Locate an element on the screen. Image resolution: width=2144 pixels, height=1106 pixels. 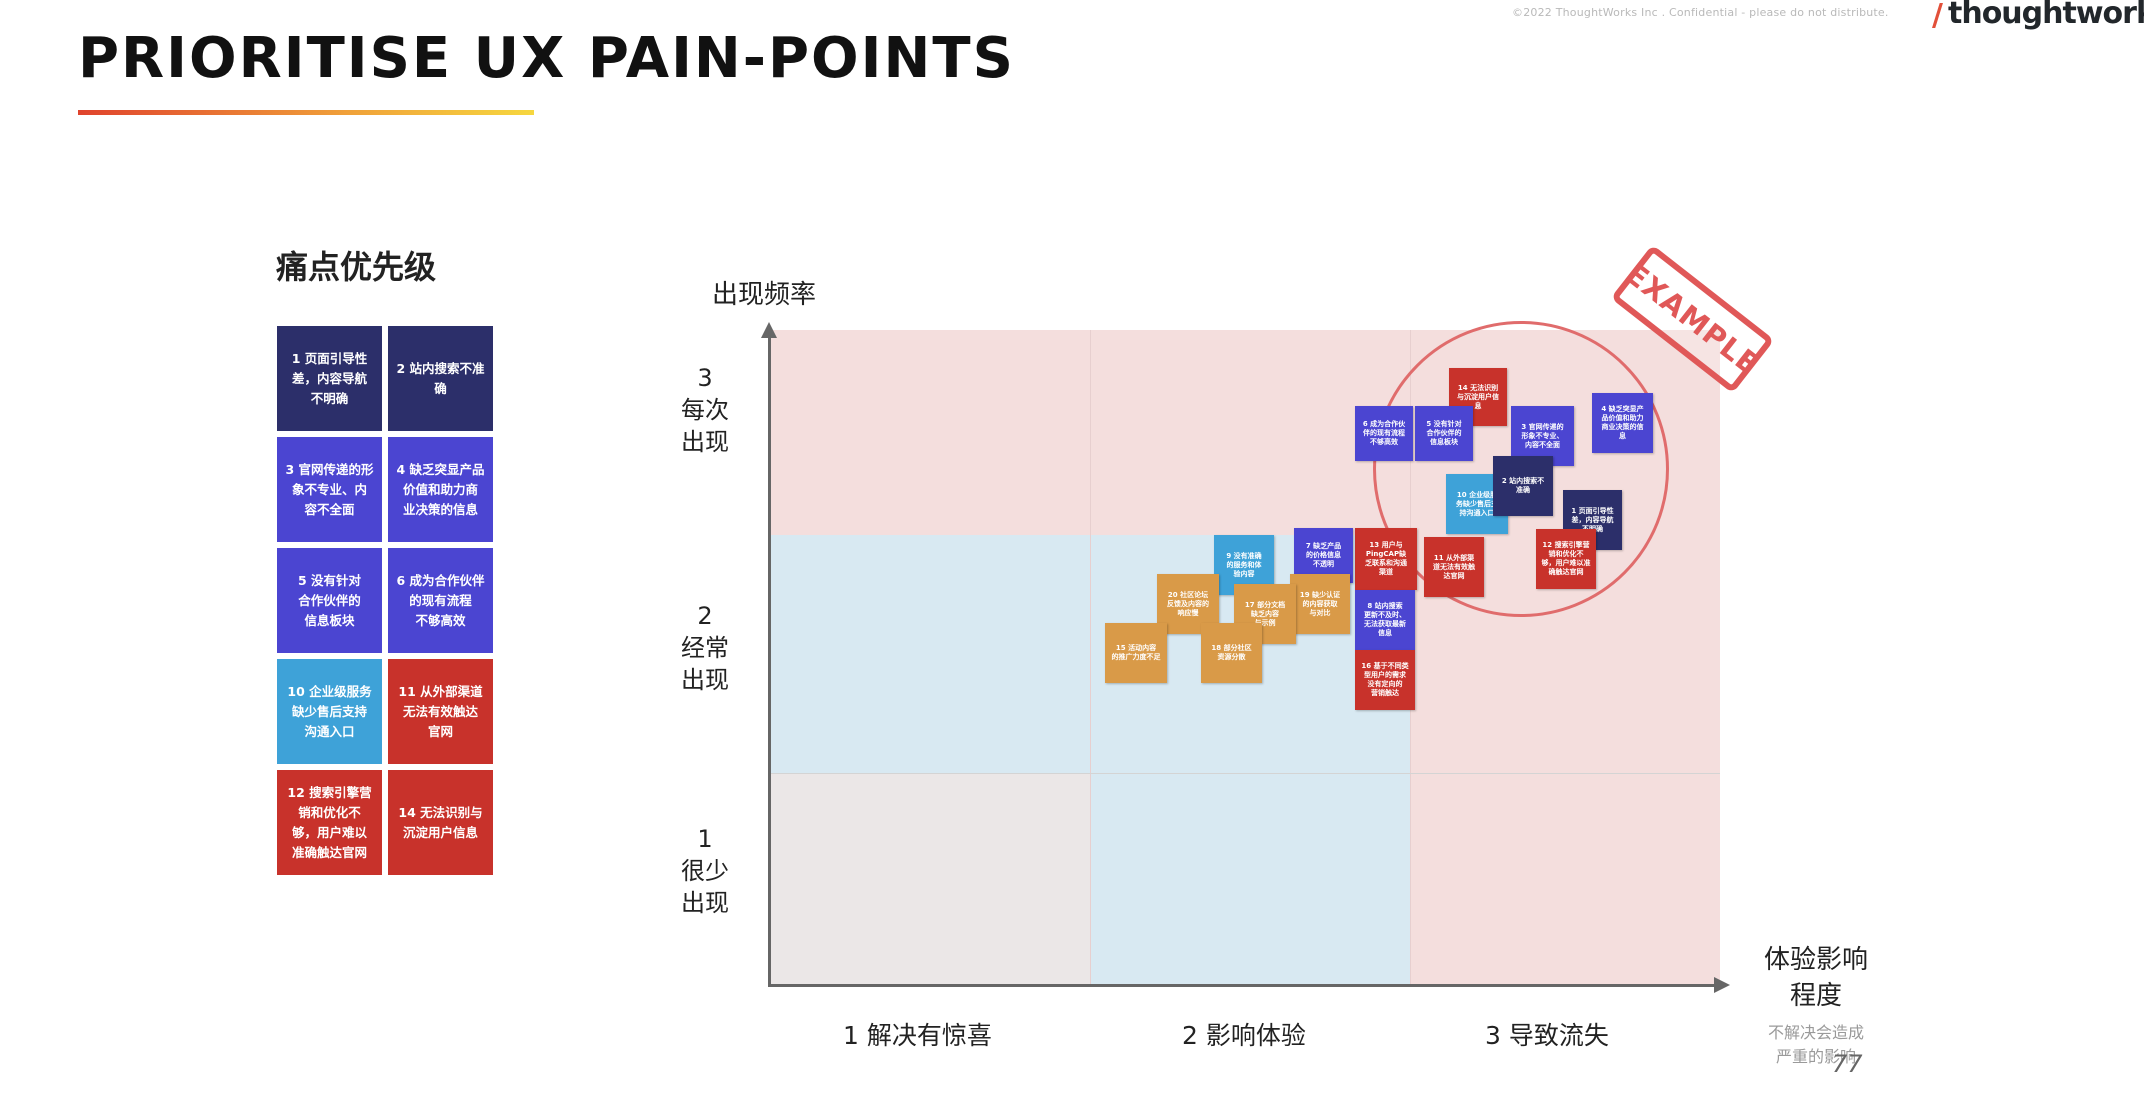
pain-point-note-text: 20 社区论坛 反馈及内容的 响应慢 is located at coordinates (1188, 603).